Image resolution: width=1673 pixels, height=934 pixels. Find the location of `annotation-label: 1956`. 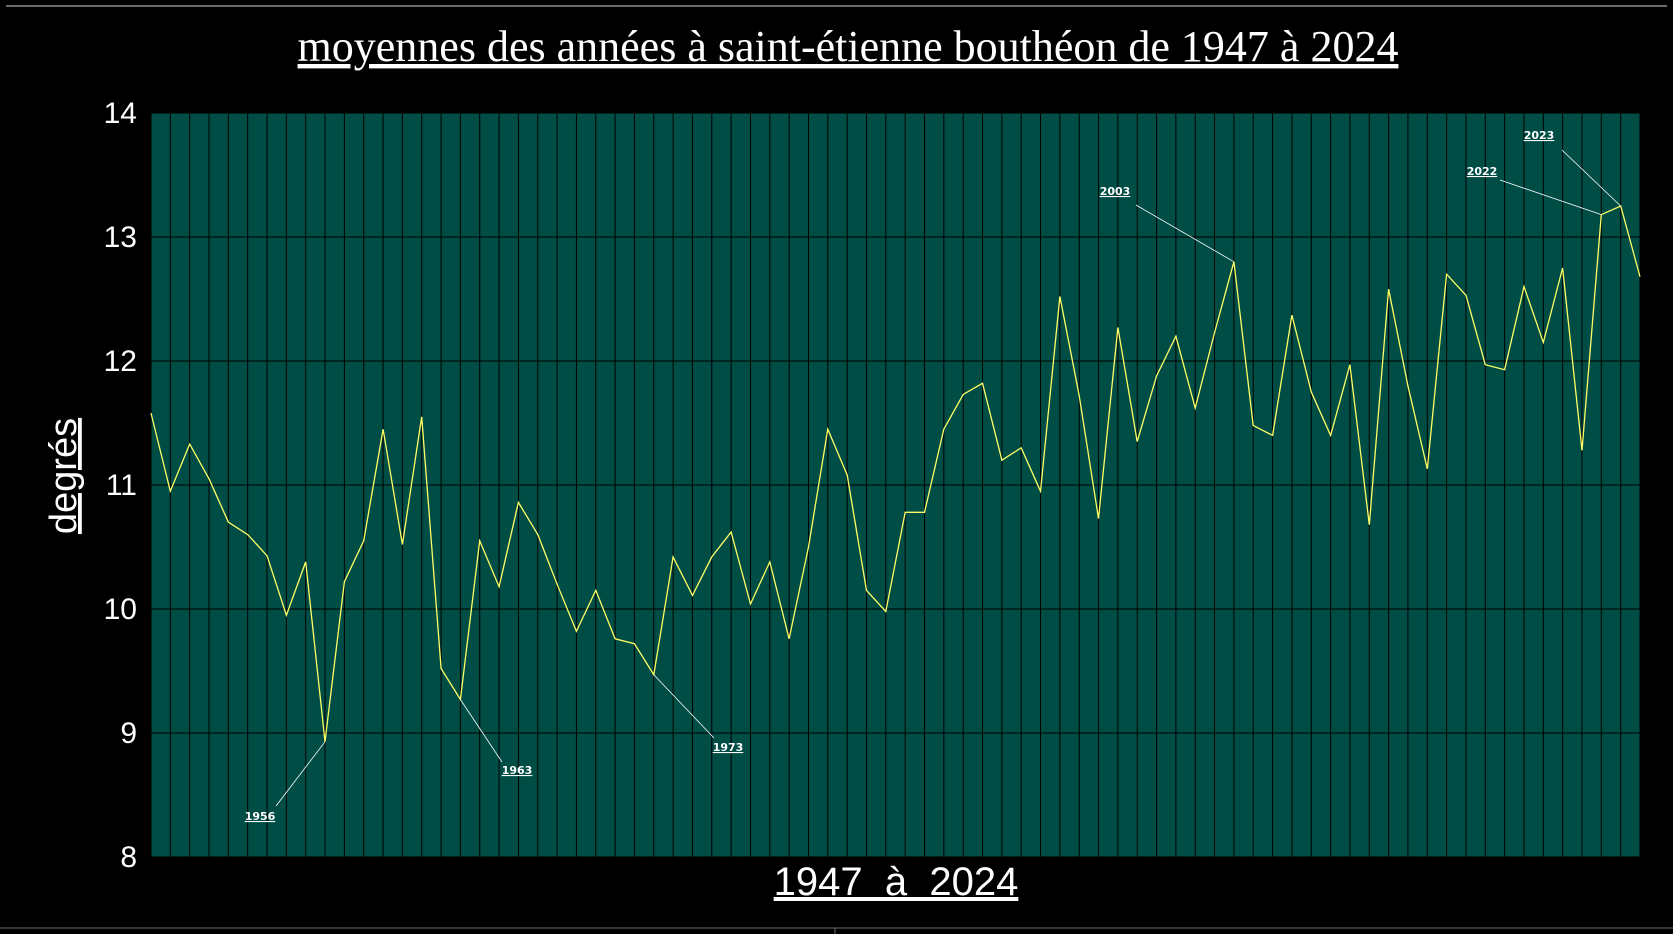

annotation-label: 1956 is located at coordinates (260, 816).